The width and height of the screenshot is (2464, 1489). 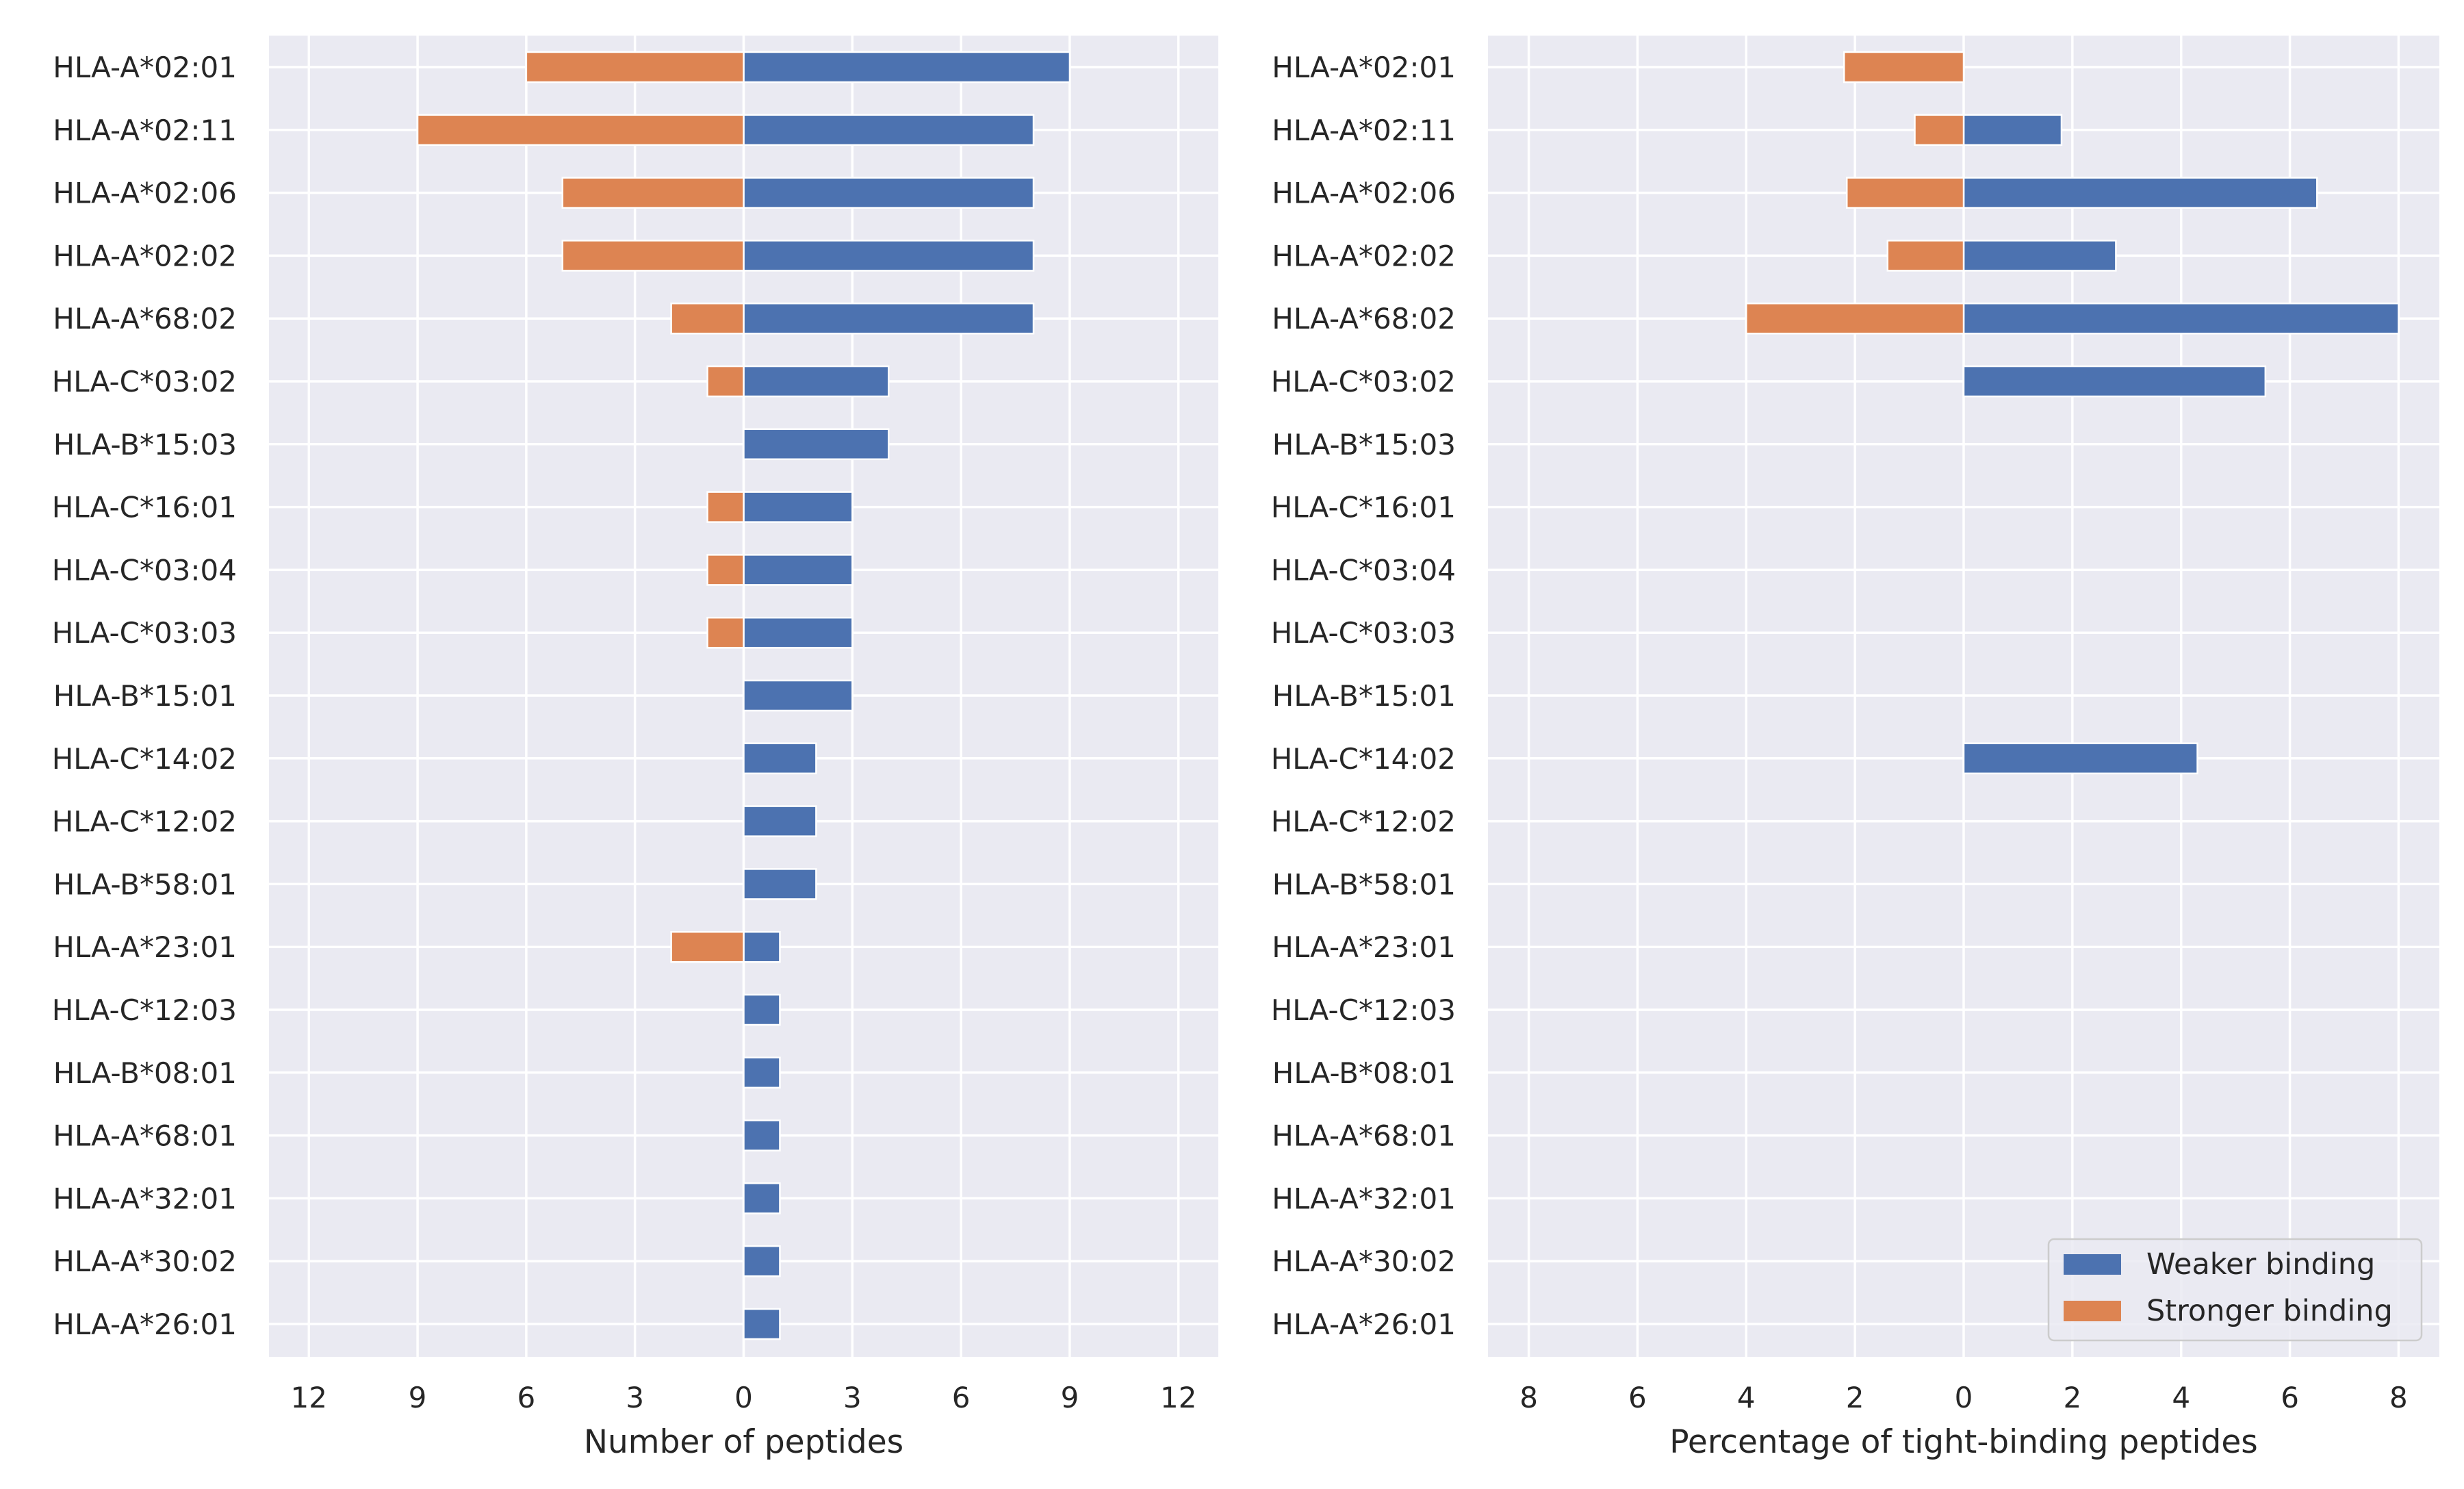 What do you see at coordinates (2260, 1264) in the screenshot?
I see `legend-label: Weaker binding` at bounding box center [2260, 1264].